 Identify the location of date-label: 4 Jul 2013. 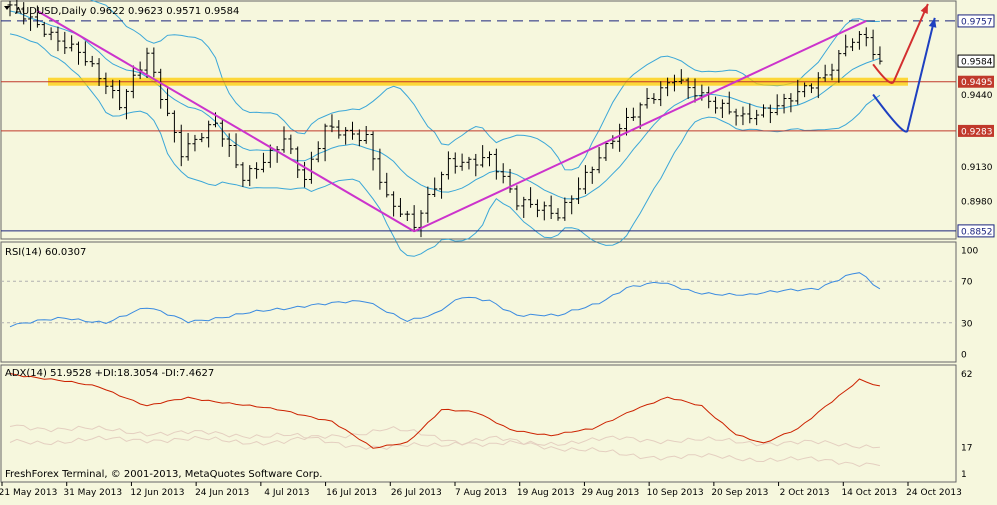
(286, 493).